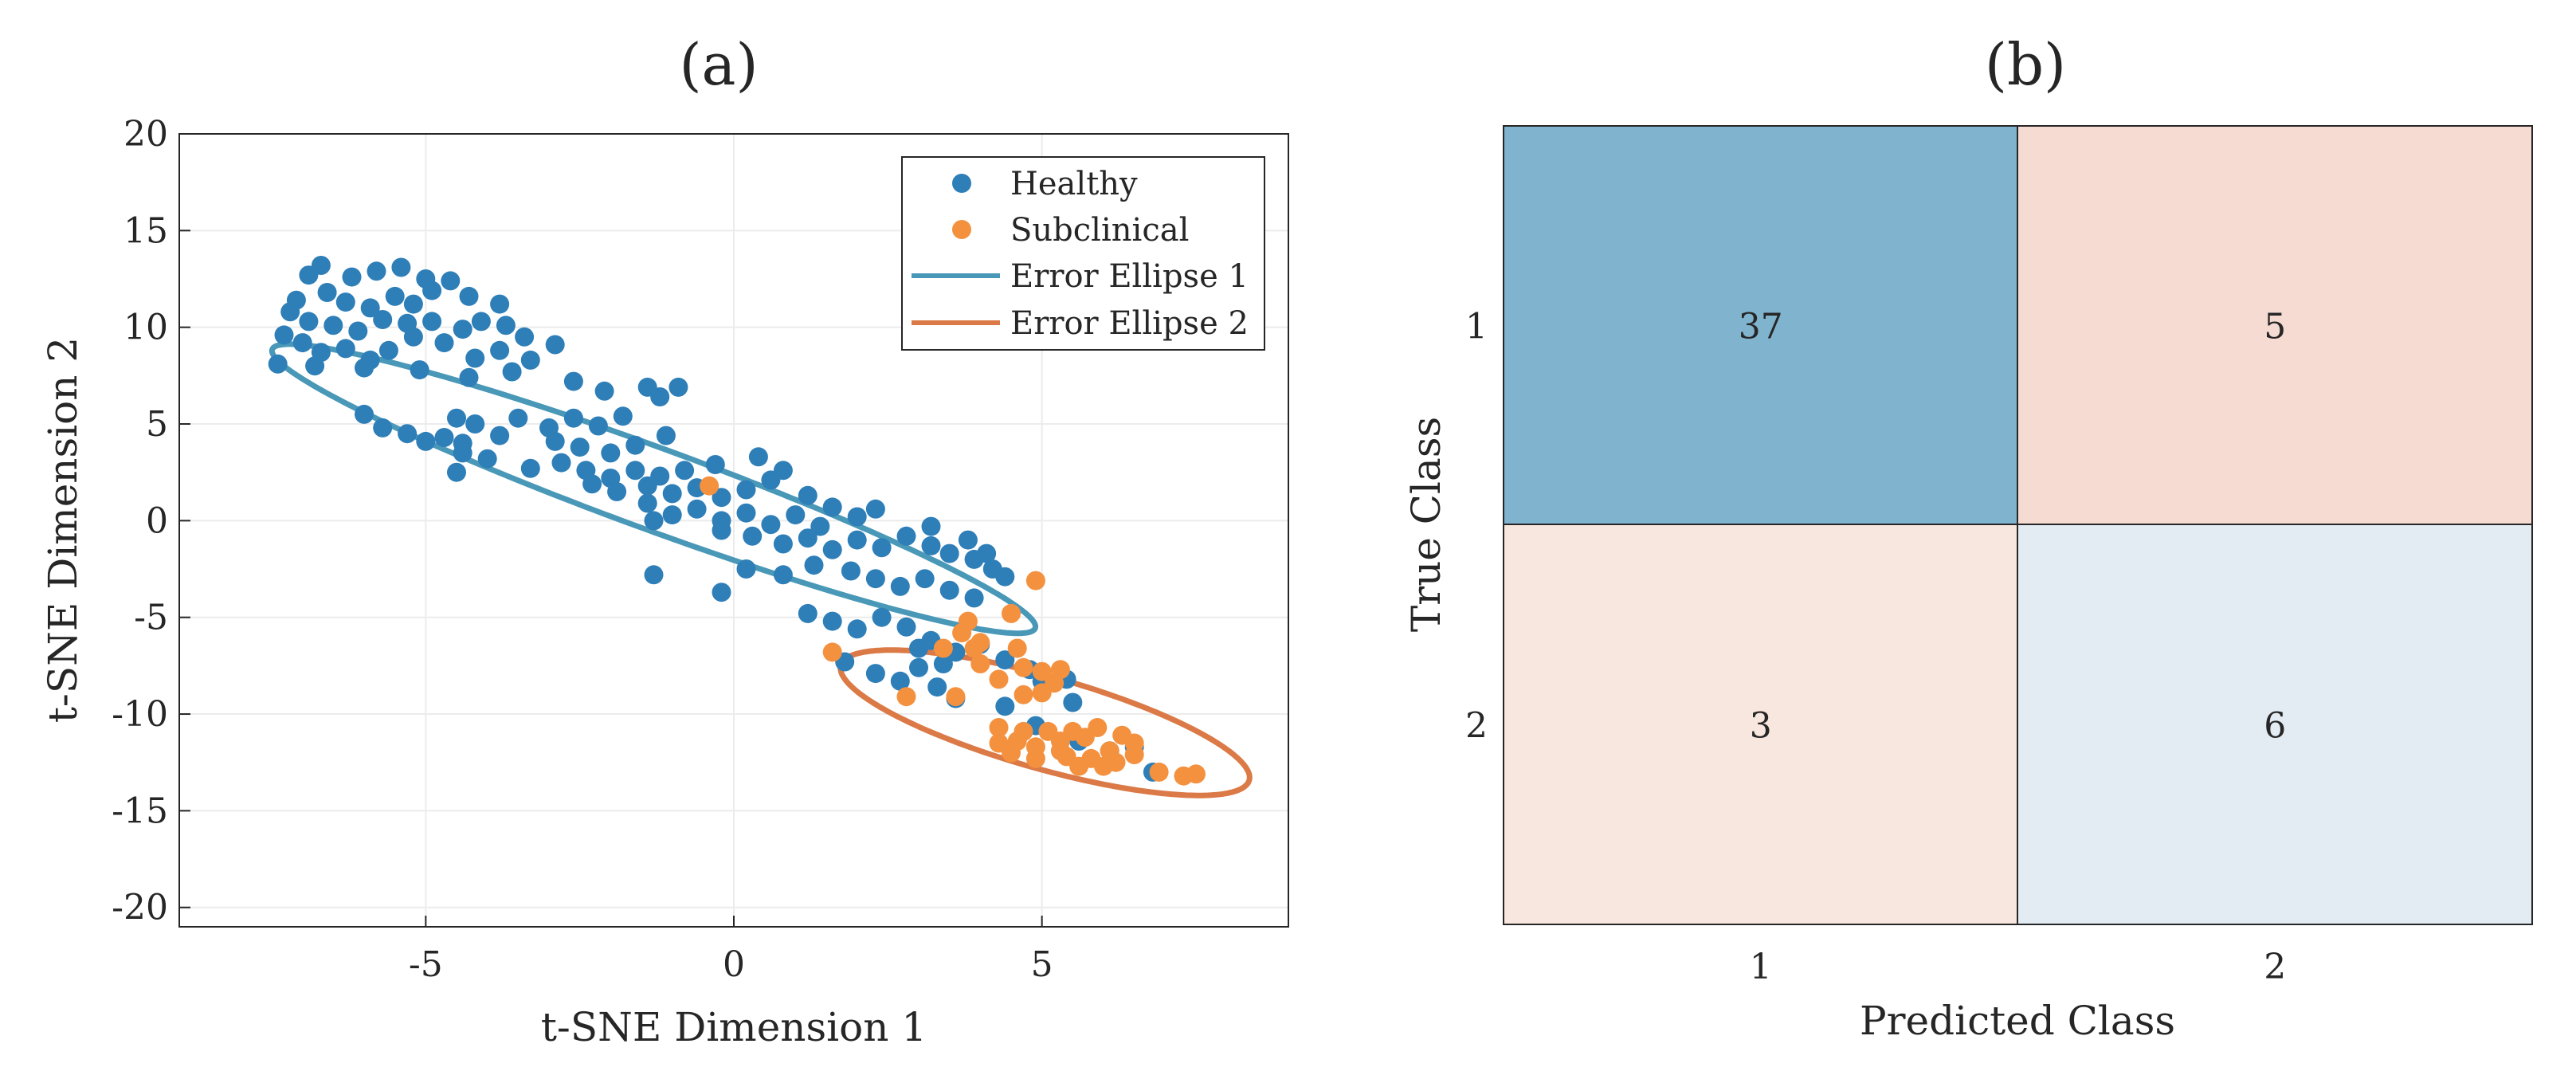 This screenshot has width=2576, height=1079. What do you see at coordinates (146, 134) in the screenshot?
I see `y-tick-label: 20` at bounding box center [146, 134].